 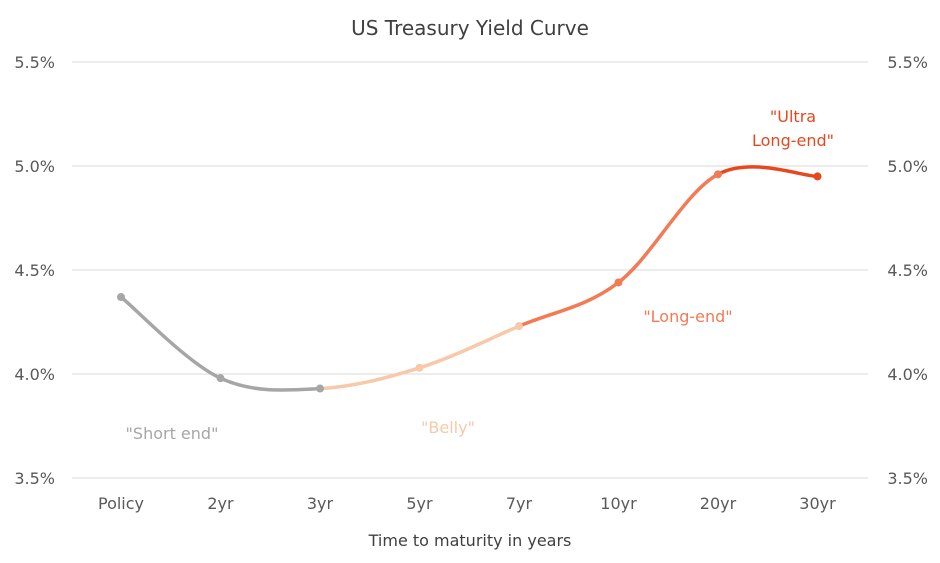 I want to click on x-tick-label: 10yr, so click(x=618, y=503).